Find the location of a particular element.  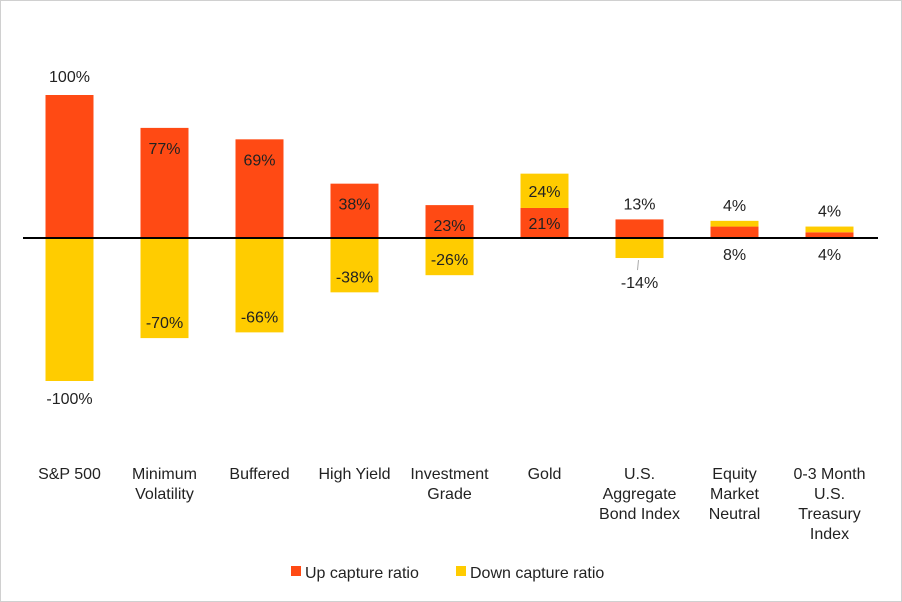

data-label-down: 24% is located at coordinates (544, 192).